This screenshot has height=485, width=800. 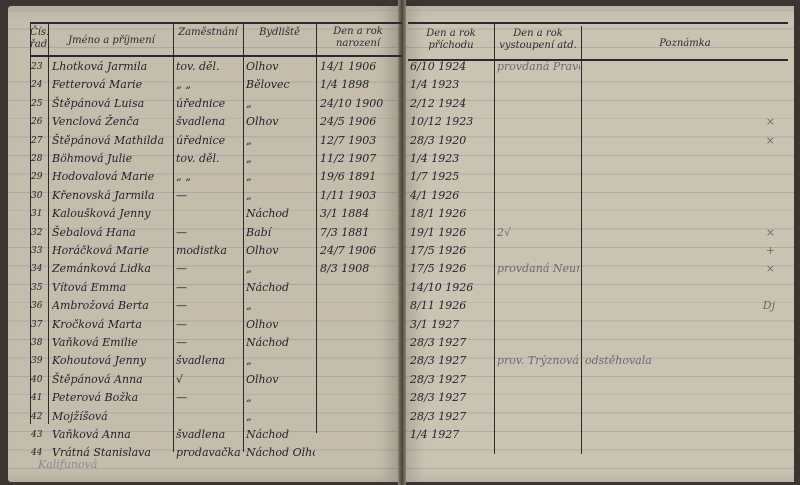 What do you see at coordinates (100, 66) in the screenshot?
I see `row-name: Lhotková Jarmila` at bounding box center [100, 66].